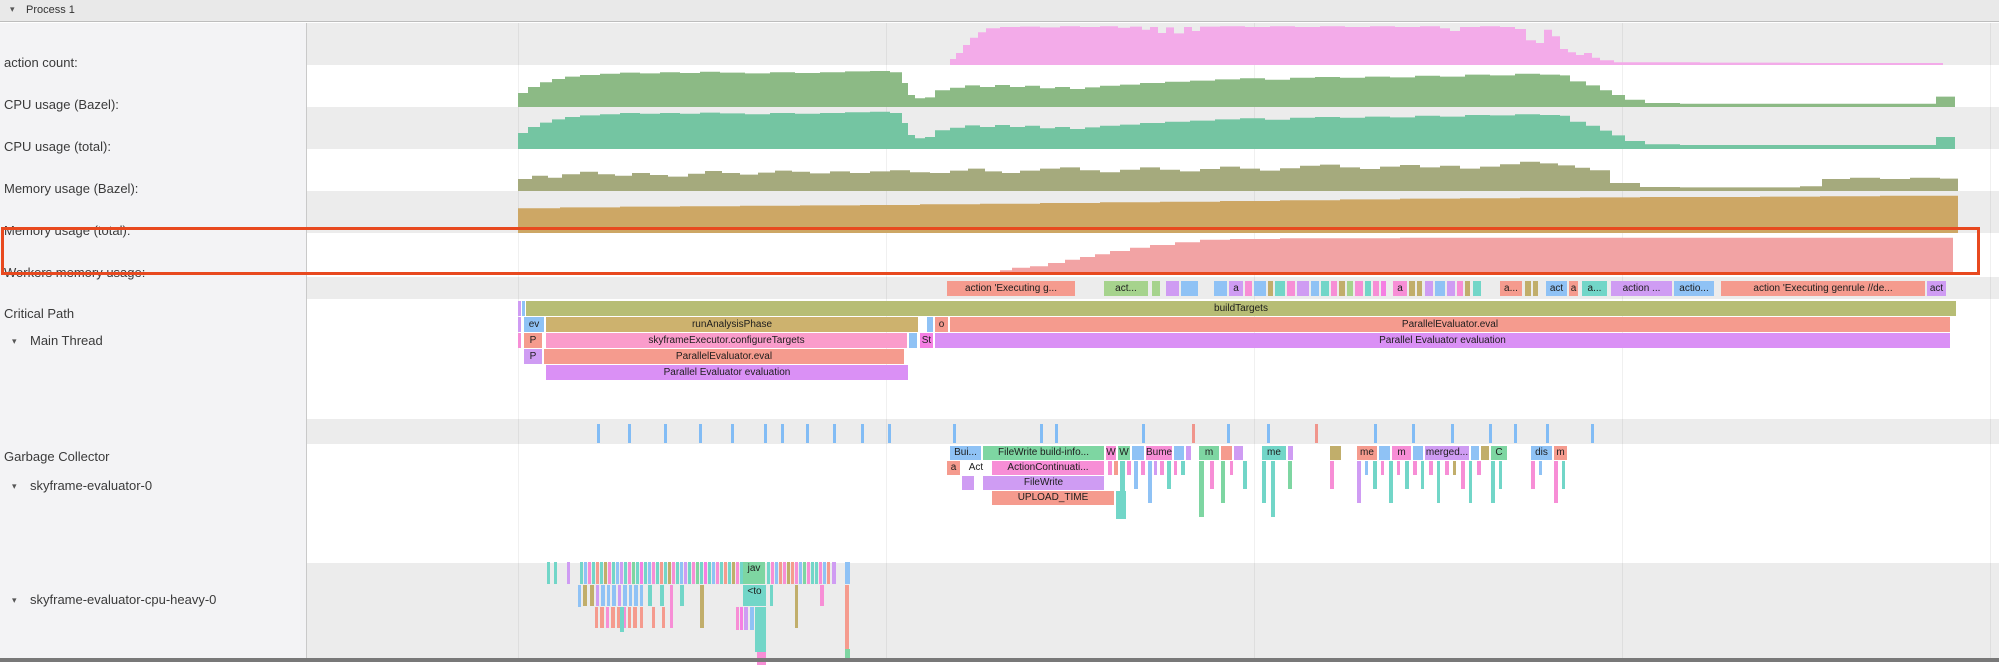  I want to click on skyframe-evaluator-0-slice: me, so click(1367, 453).